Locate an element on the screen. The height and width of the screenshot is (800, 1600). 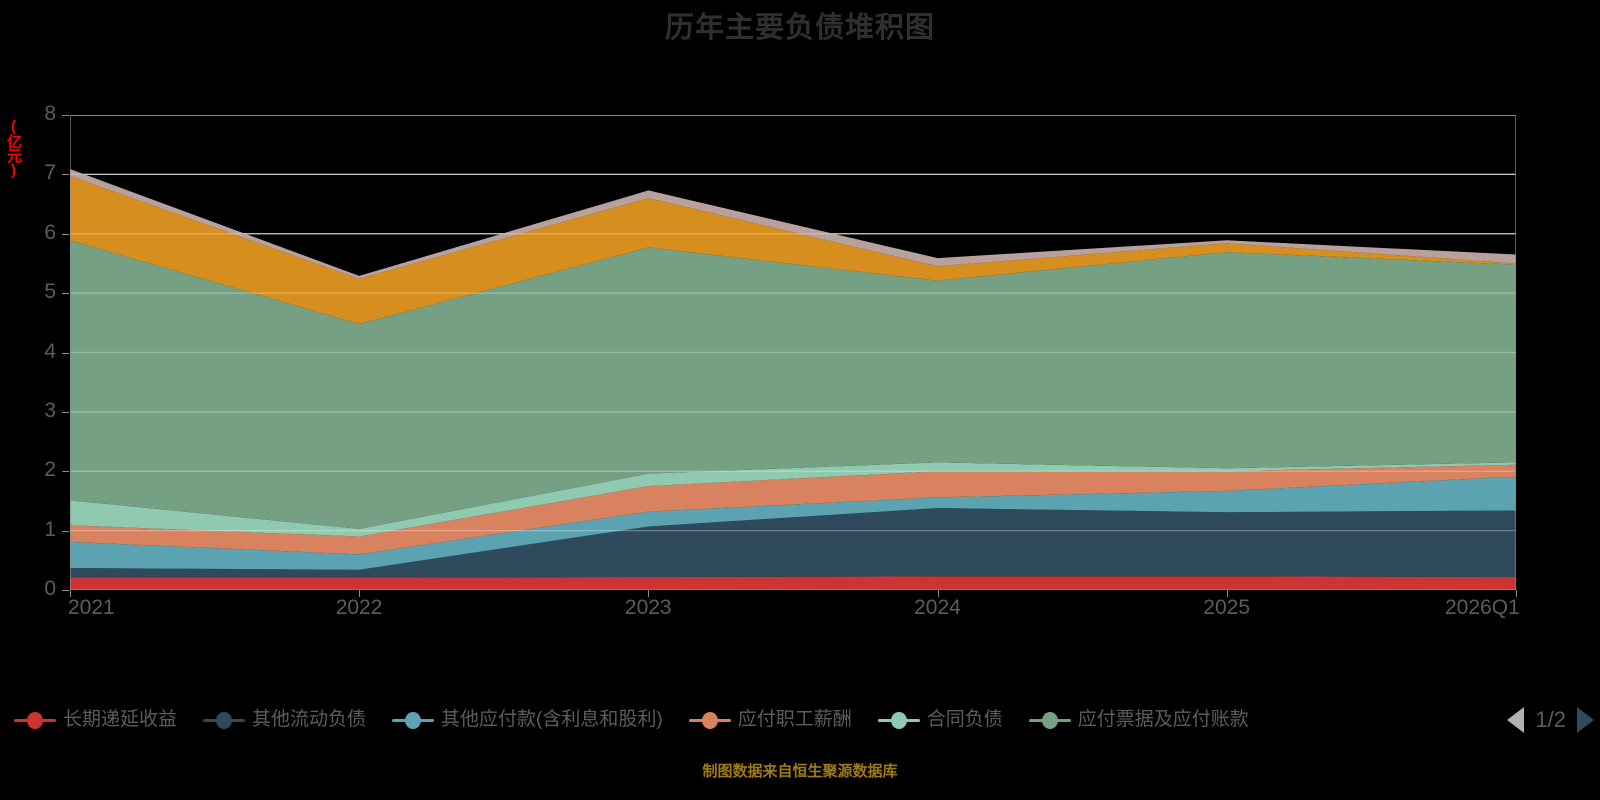
legend-item: 应付职工薪酬 is located at coordinates (770, 720).